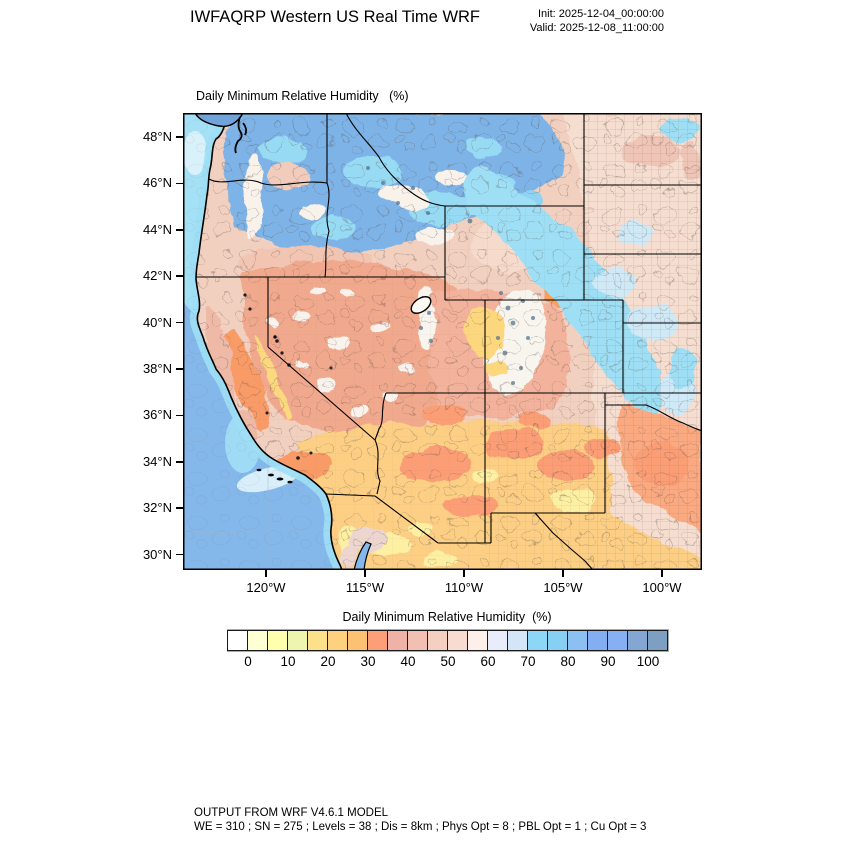 The width and height of the screenshot is (850, 850). Describe the element at coordinates (488, 661) in the screenshot. I see `colorbar-tick-label: 60` at that location.